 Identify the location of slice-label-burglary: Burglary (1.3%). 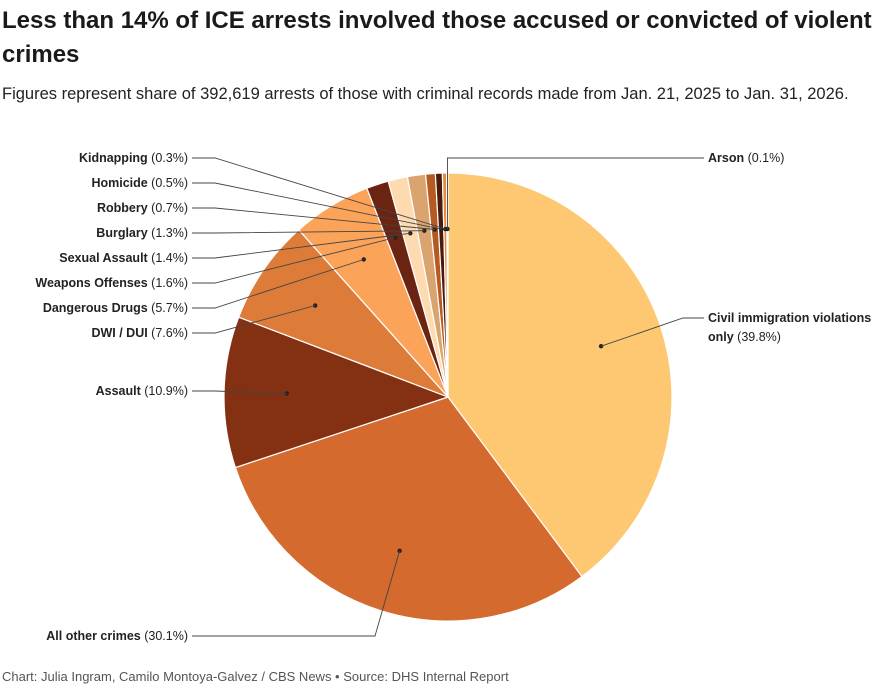
(142, 233).